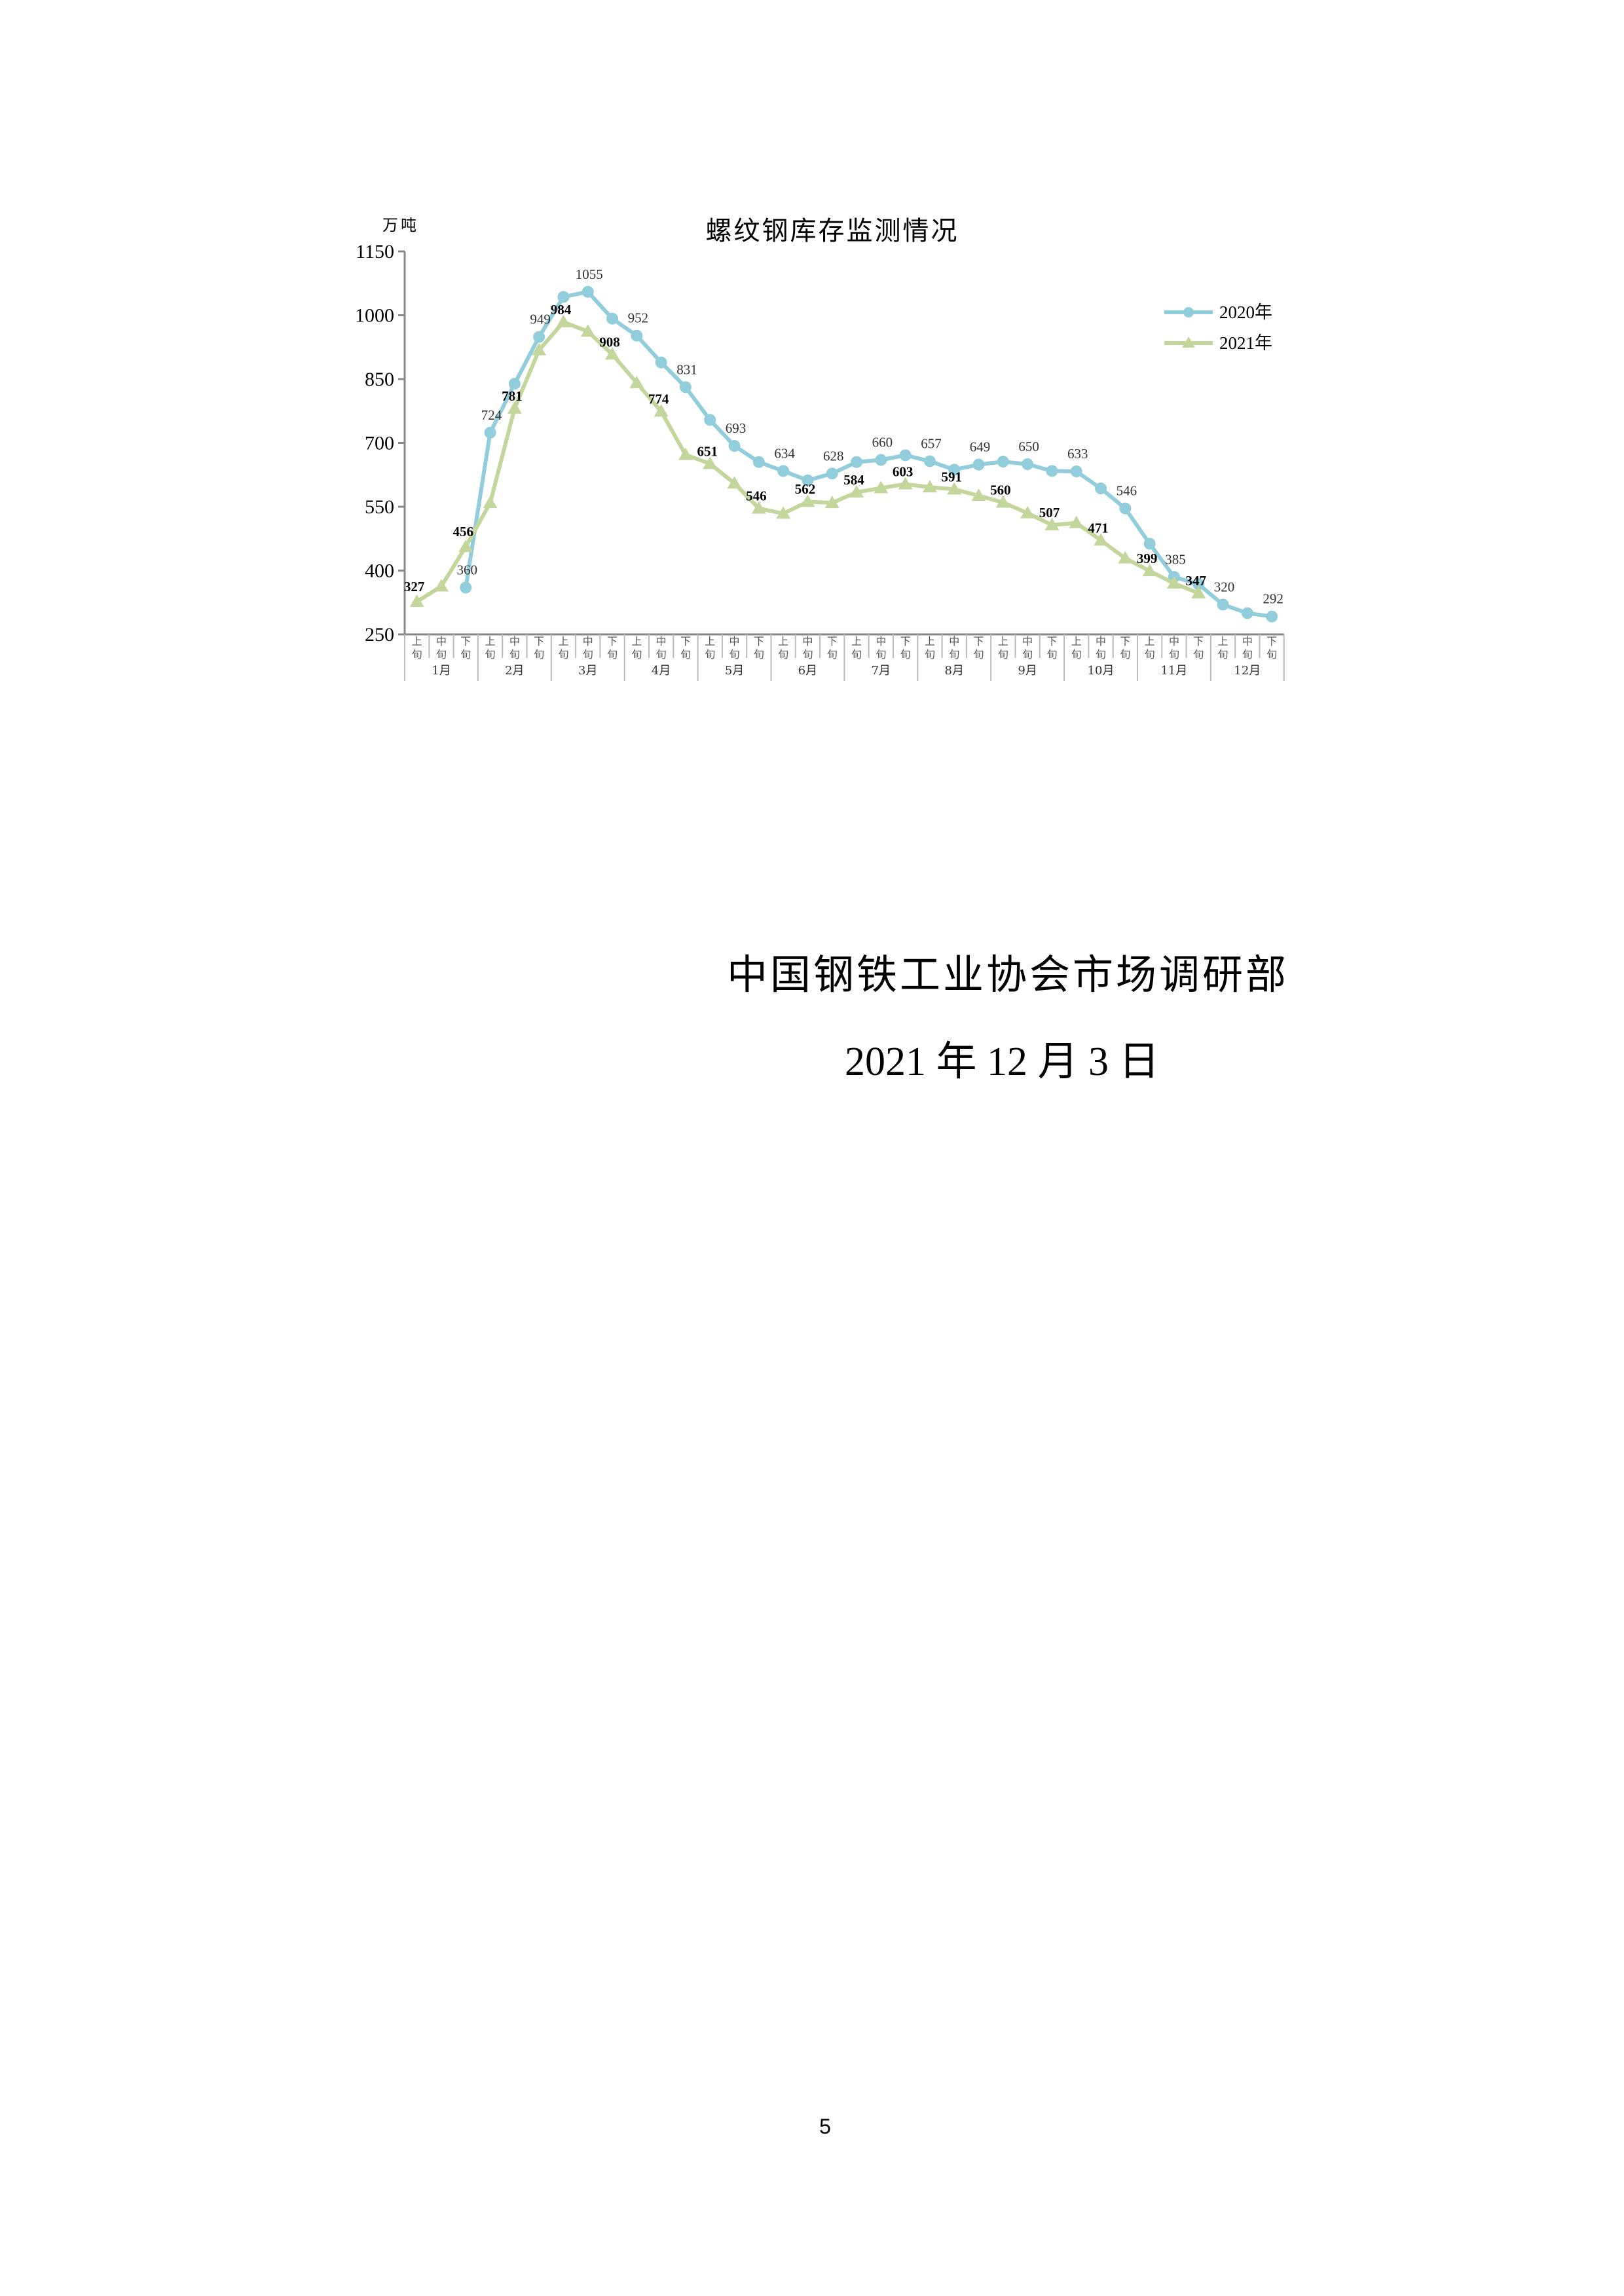  I want to click on x-month-label: 9月, so click(1027, 671).